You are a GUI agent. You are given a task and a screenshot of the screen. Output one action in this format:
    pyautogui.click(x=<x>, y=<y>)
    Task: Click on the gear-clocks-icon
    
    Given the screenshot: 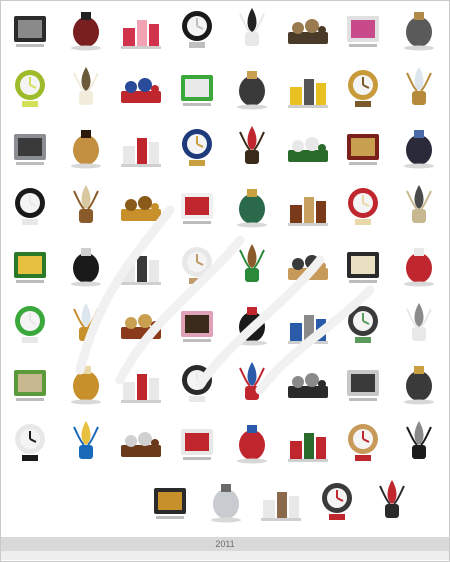 What is the action you would take?
    pyautogui.click(x=252, y=90)
    